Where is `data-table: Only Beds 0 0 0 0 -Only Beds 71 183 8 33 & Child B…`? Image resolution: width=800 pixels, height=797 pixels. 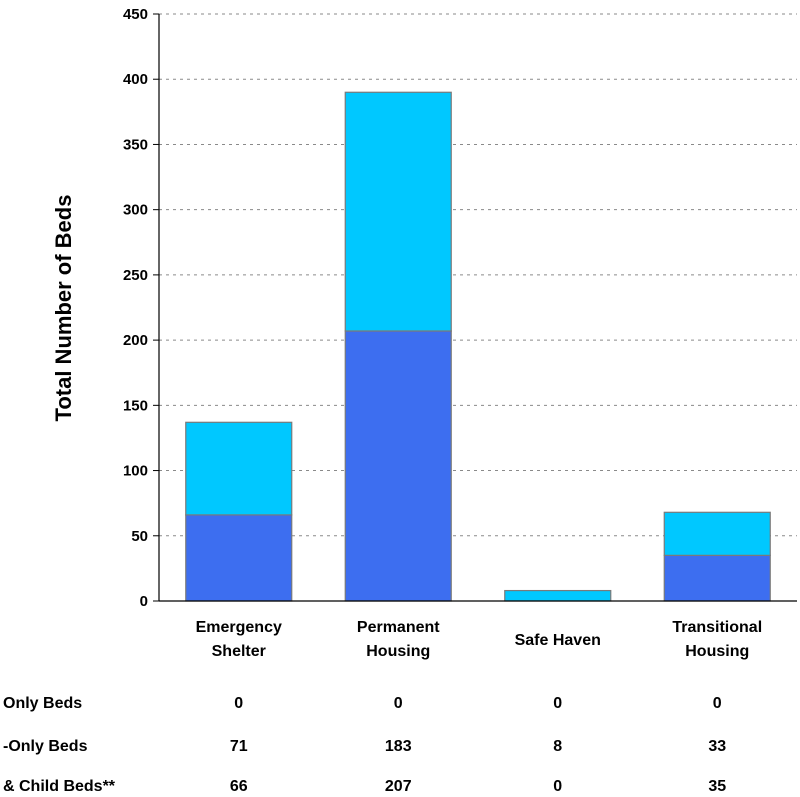 data-table: Only Beds 0 0 0 0 -Only Beds 71 183 8 33 & Child B… is located at coordinates (364, 745).